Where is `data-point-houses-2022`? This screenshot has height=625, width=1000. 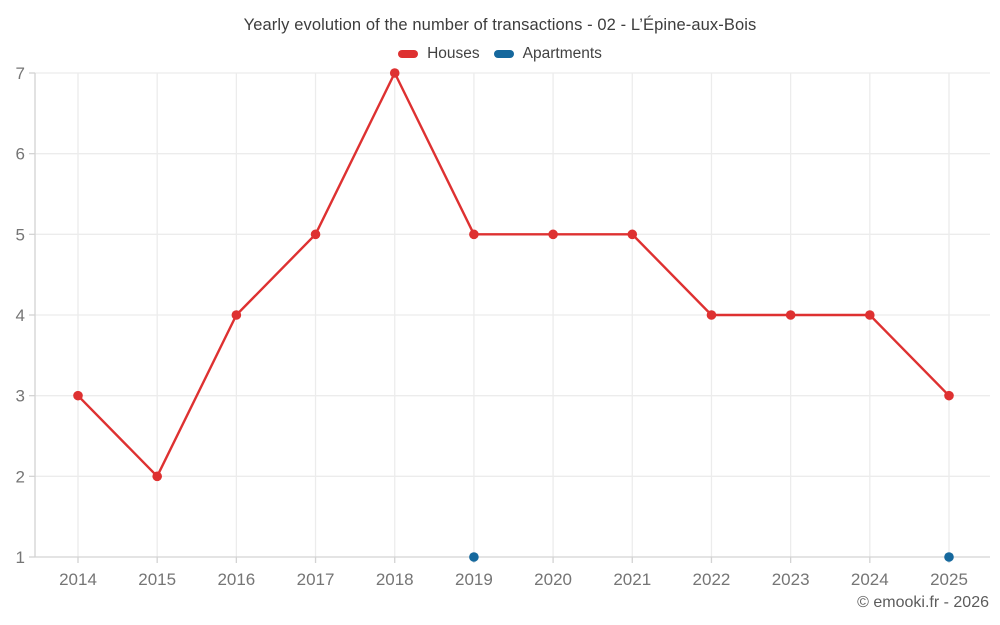
data-point-houses-2022 is located at coordinates (711, 315).